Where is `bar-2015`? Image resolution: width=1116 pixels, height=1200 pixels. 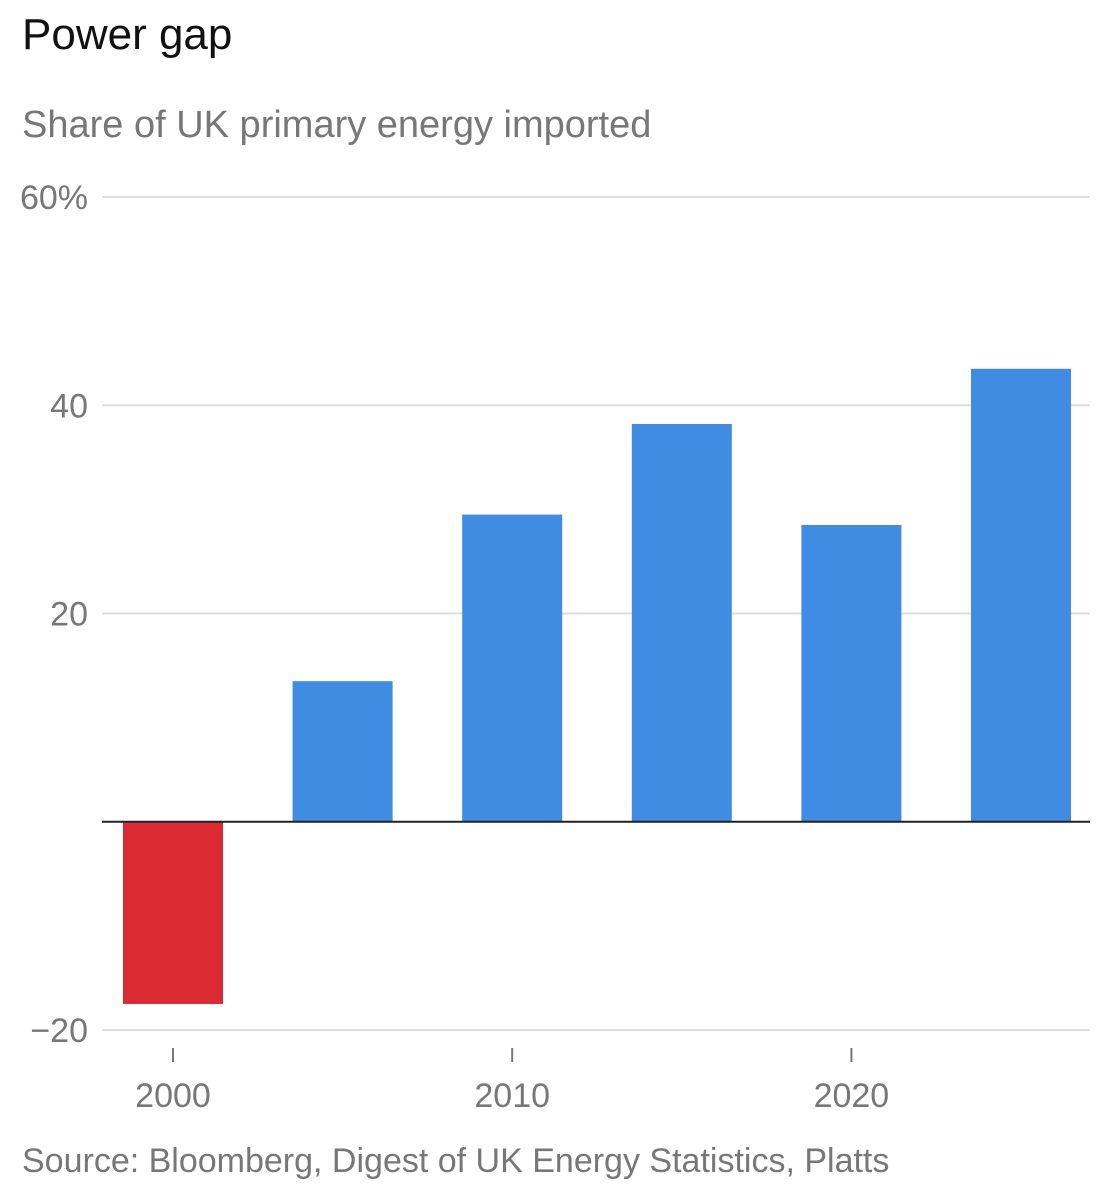 bar-2015 is located at coordinates (681, 622).